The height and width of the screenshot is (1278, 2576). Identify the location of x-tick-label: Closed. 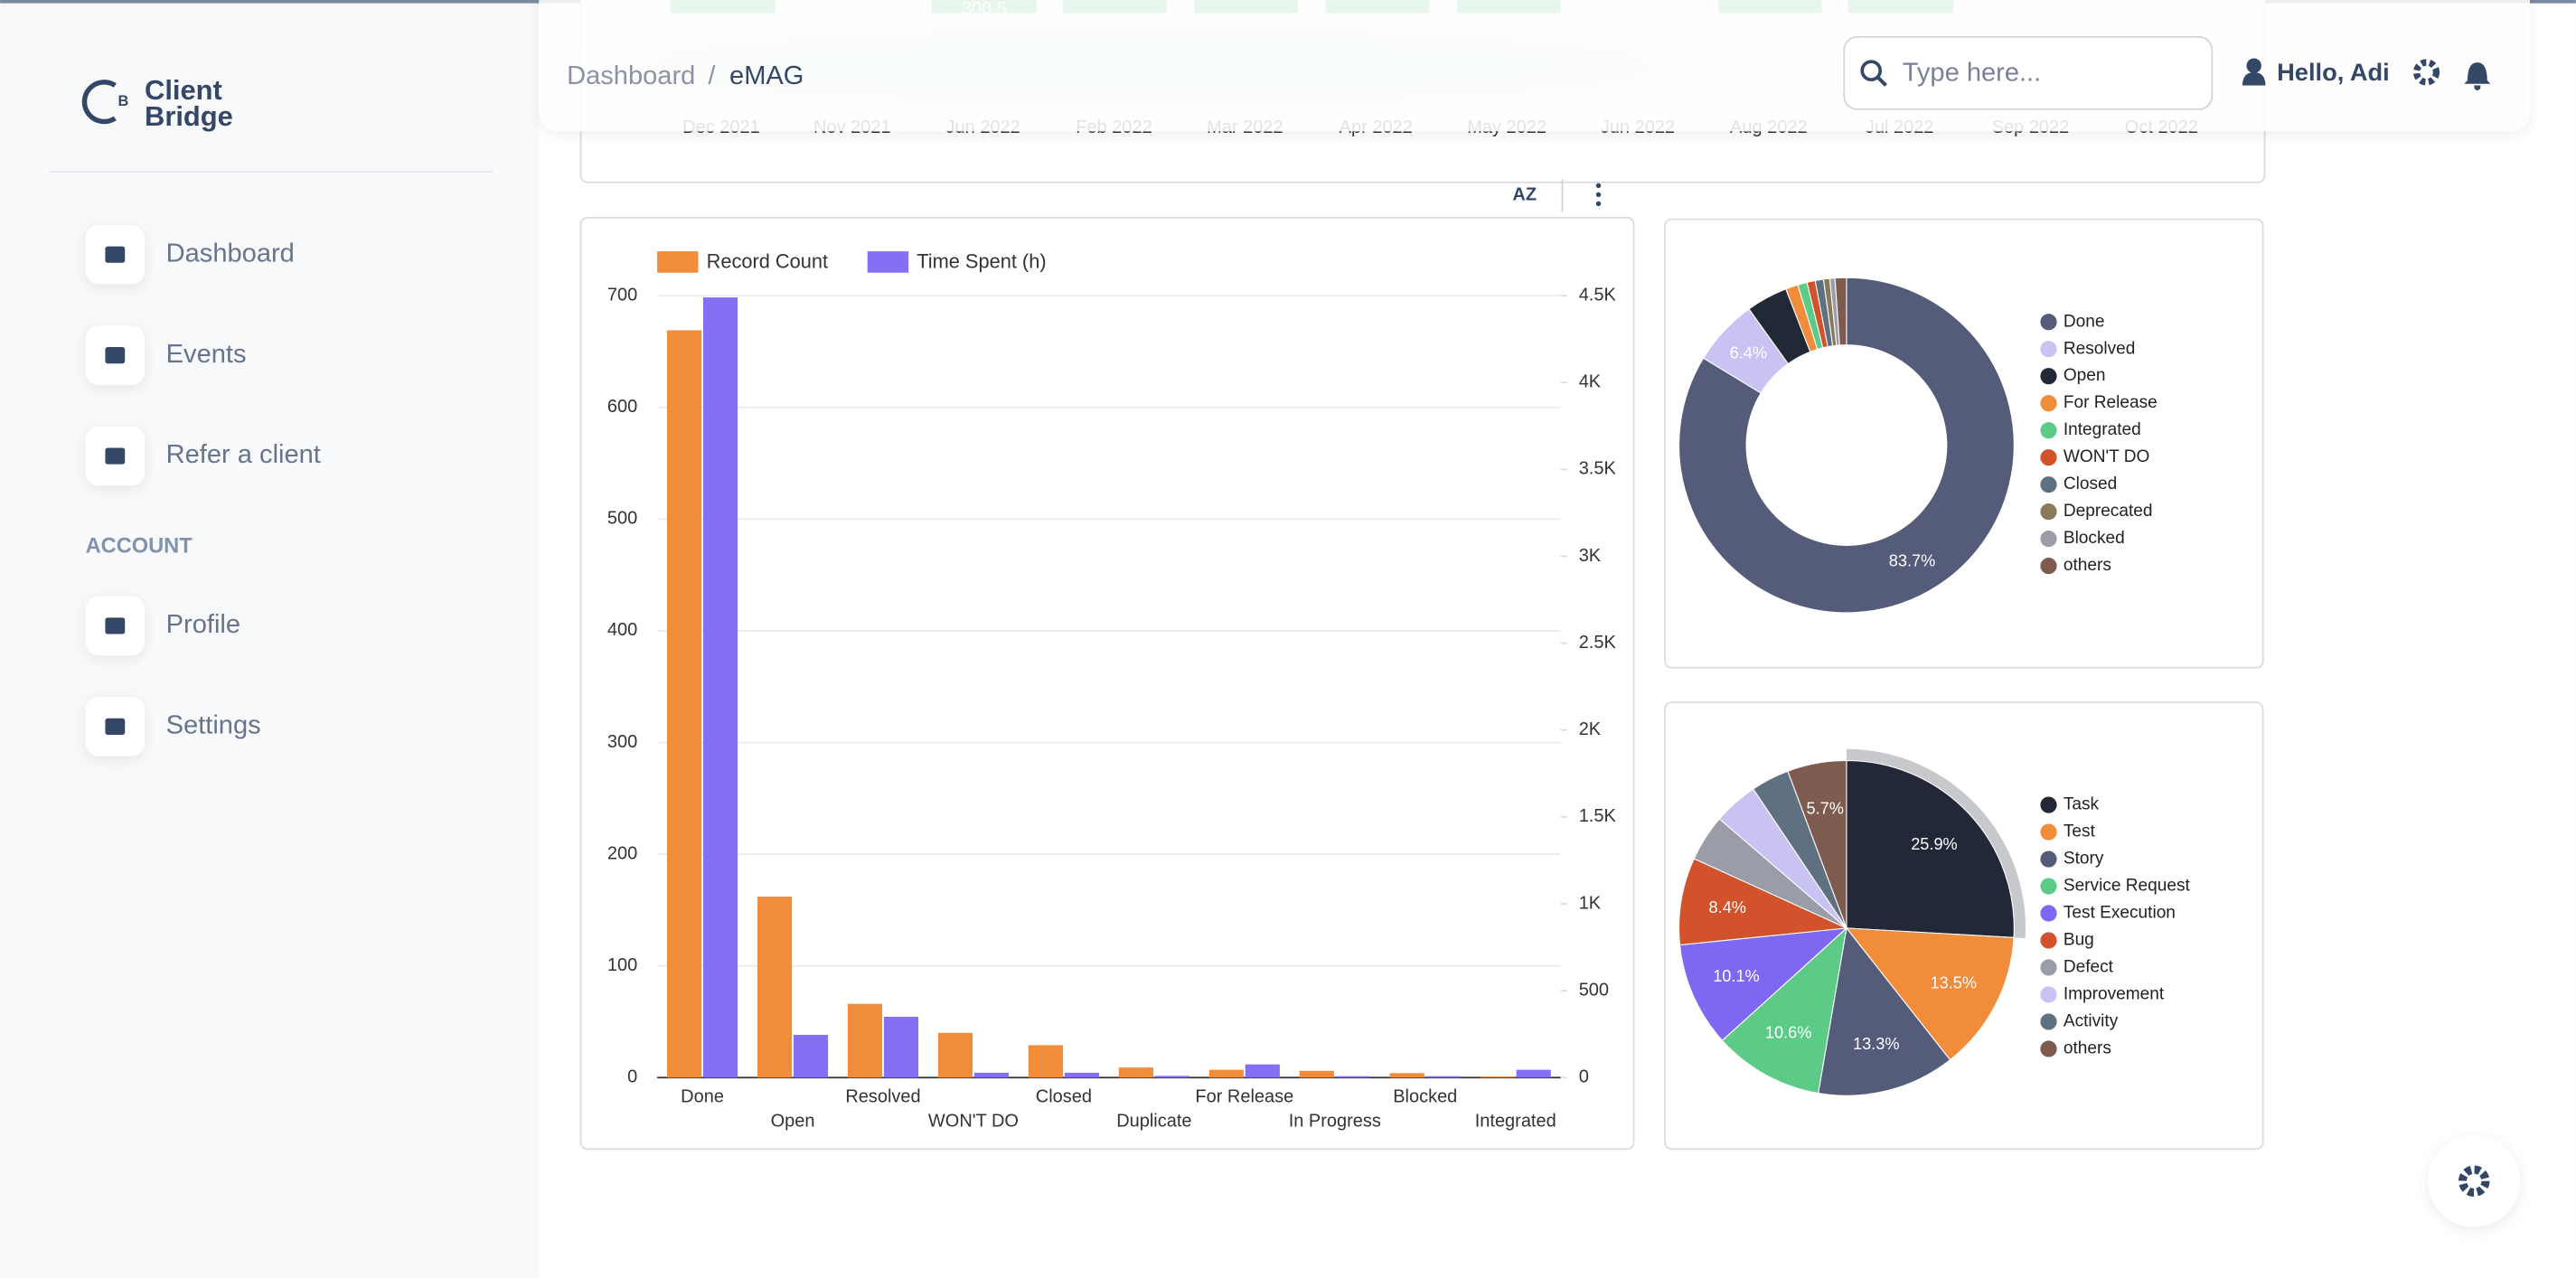
(1064, 1096).